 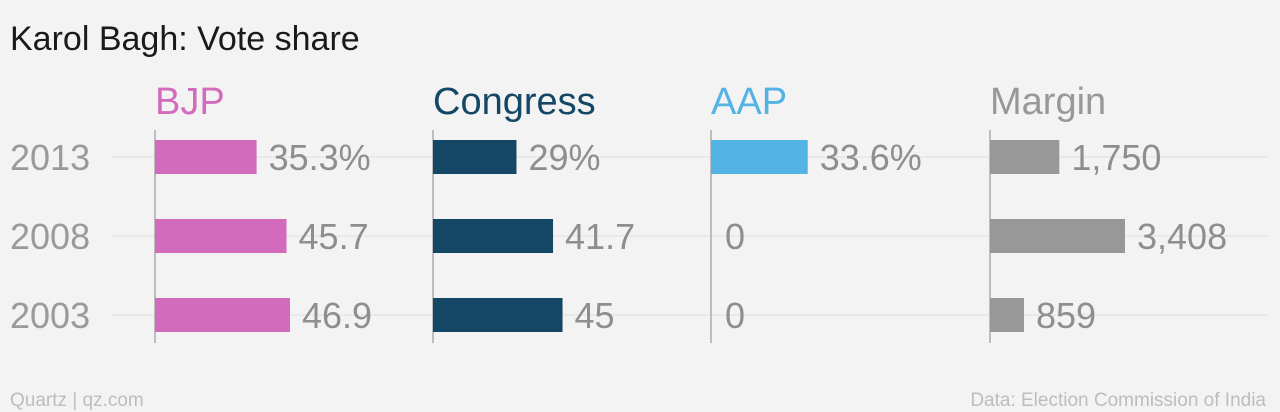 I want to click on footer-source-right: Data: Election Commission of India, so click(x=1118, y=400).